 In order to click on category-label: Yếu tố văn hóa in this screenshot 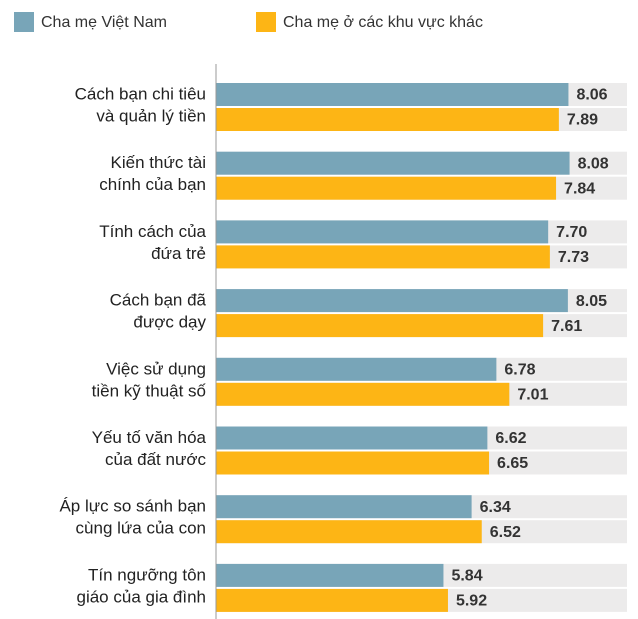, I will do `click(149, 437)`.